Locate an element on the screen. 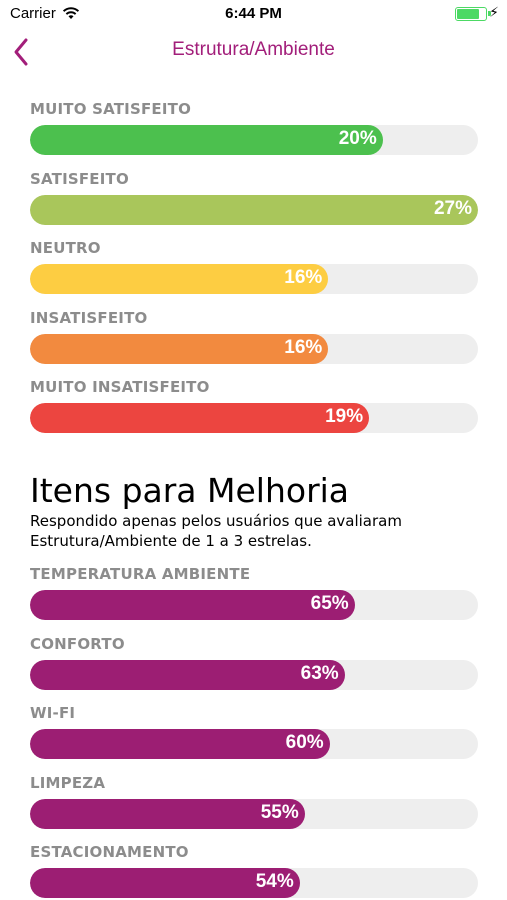 The image size is (507, 900). satisfaction-bar-track: 19% is located at coordinates (254, 418).